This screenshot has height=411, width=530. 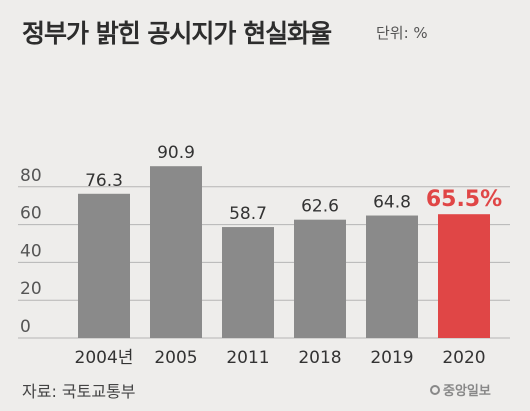 I want to click on value-label: 76.3, so click(x=104, y=181).